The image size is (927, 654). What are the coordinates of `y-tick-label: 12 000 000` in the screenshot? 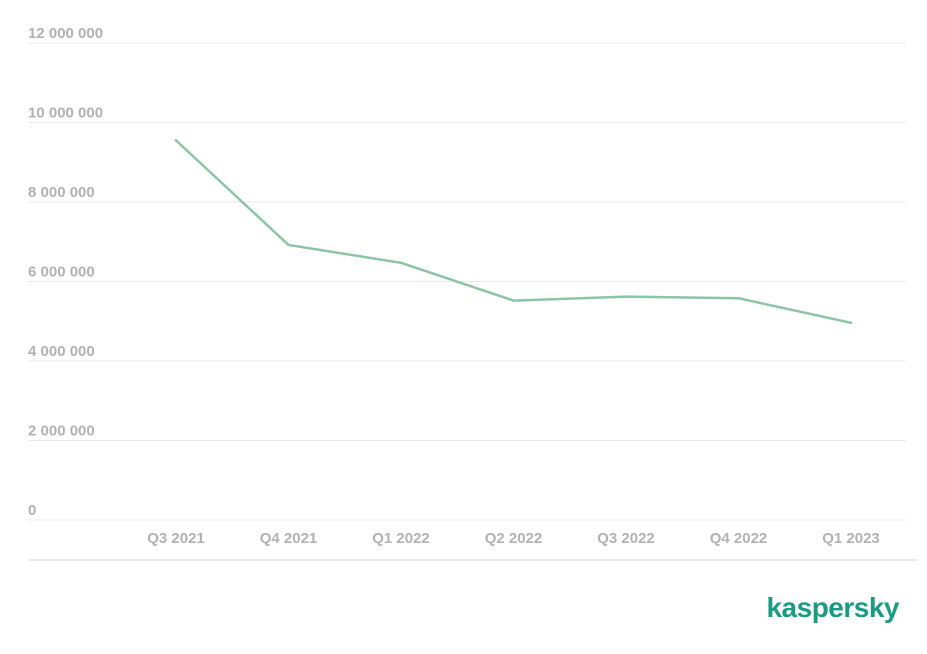 It's located at (65, 33).